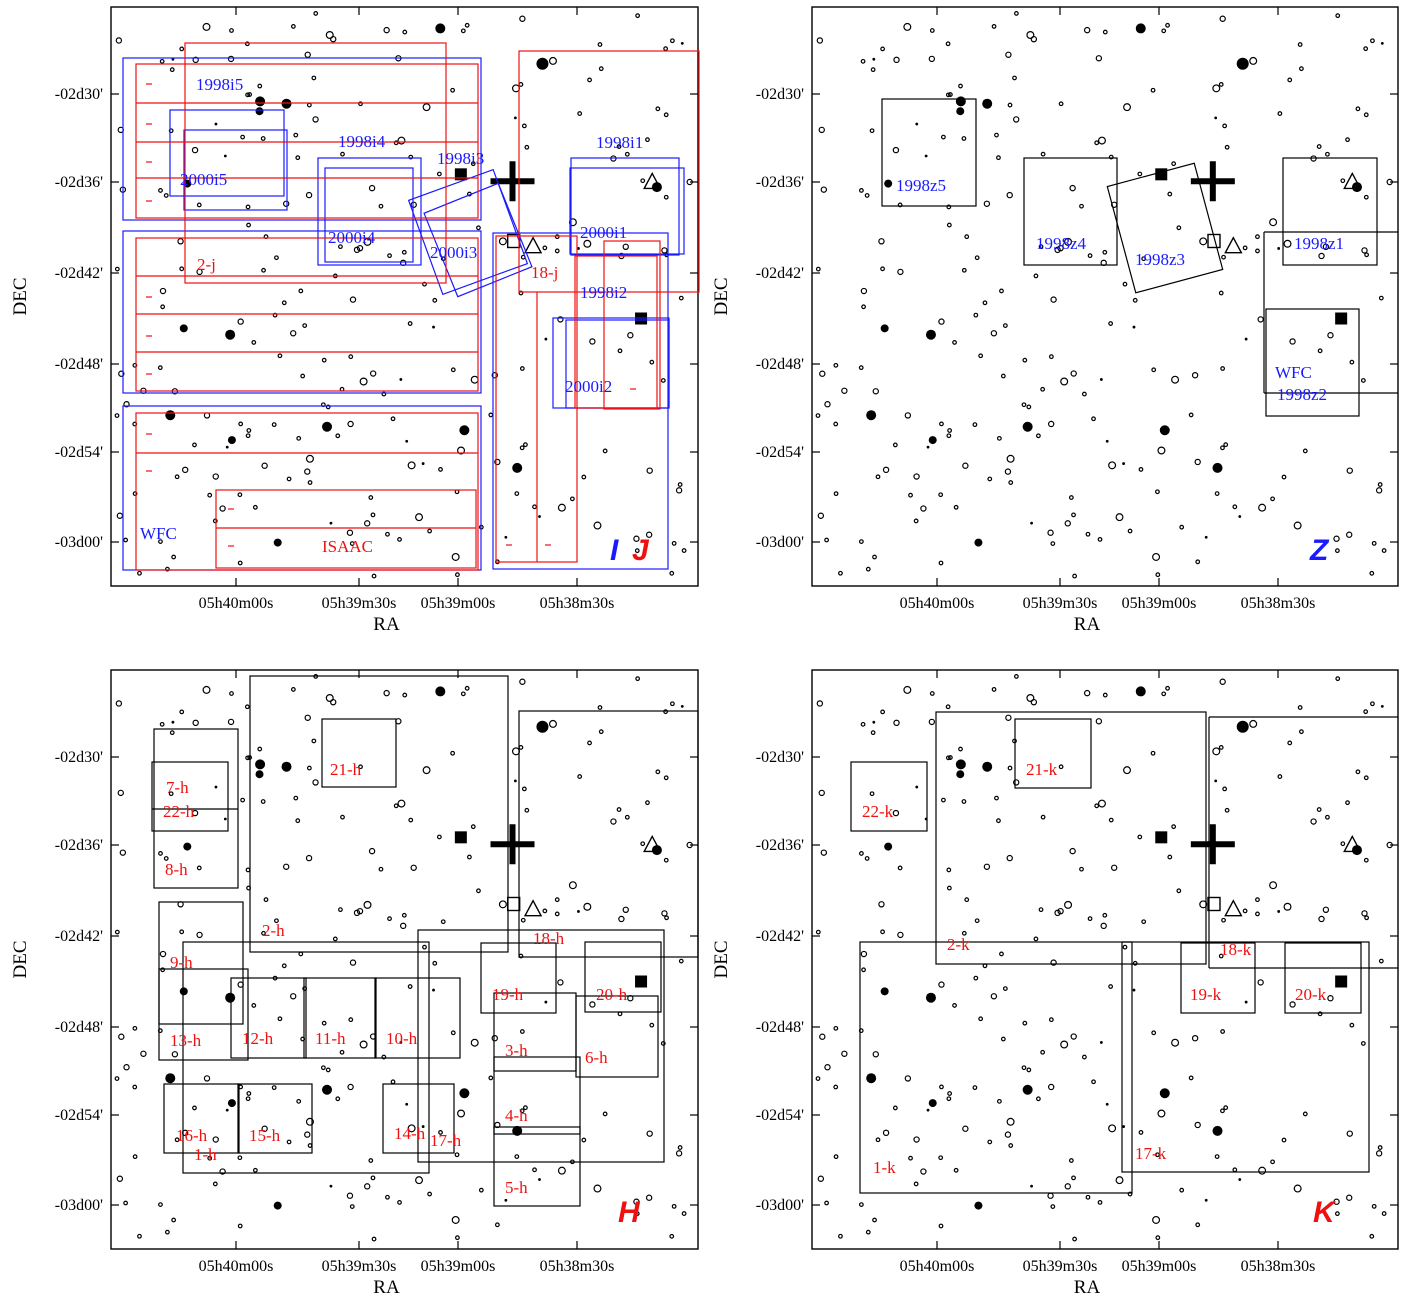 This screenshot has height=1311, width=1413. What do you see at coordinates (1236, 949) in the screenshot?
I see `field-label: 18-k` at bounding box center [1236, 949].